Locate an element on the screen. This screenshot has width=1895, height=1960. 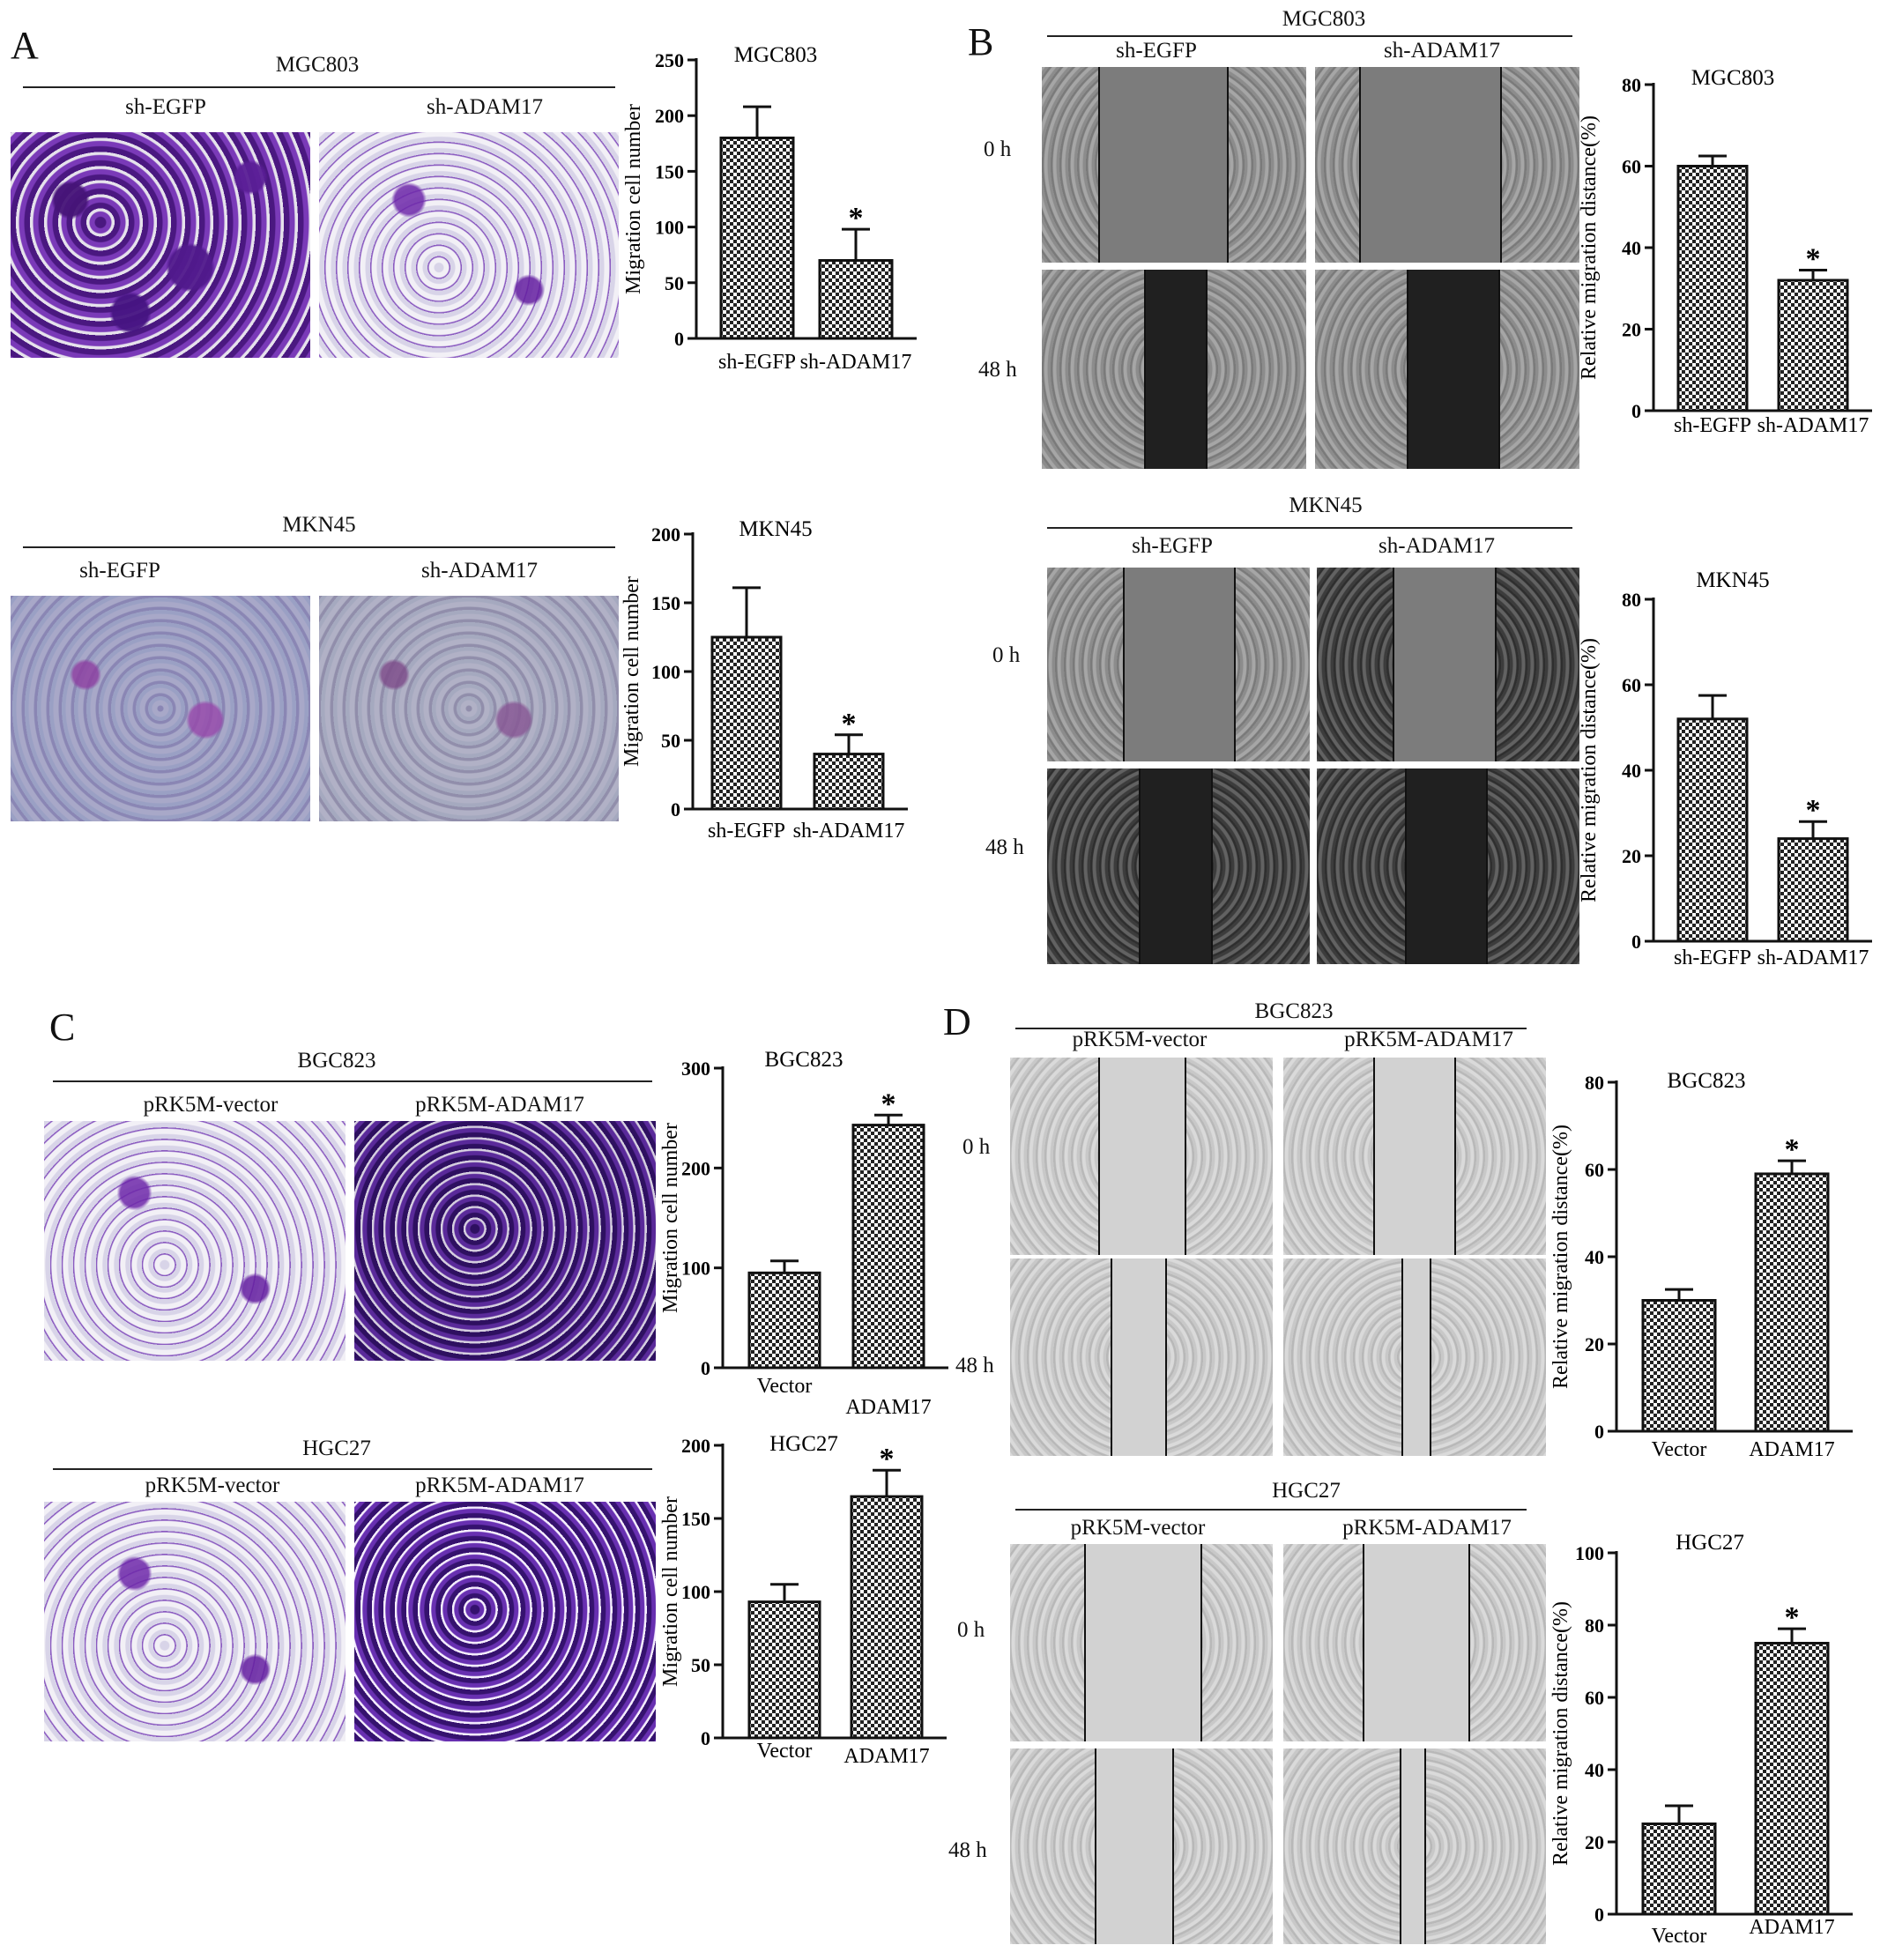
panel-label-d: D is located at coordinates (957, 1021).